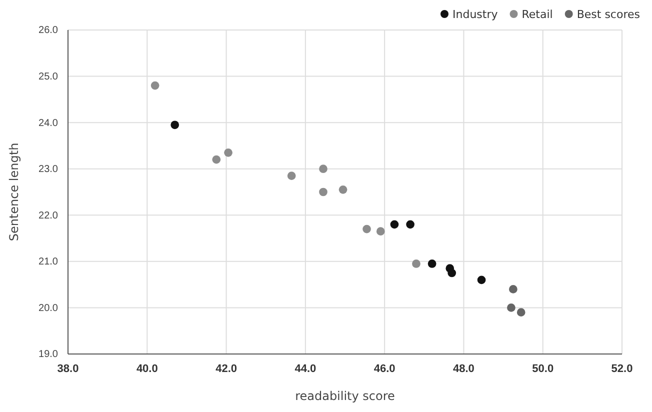 This screenshot has width=652, height=412. What do you see at coordinates (475, 14) in the screenshot?
I see `legend-label: Industry` at bounding box center [475, 14].